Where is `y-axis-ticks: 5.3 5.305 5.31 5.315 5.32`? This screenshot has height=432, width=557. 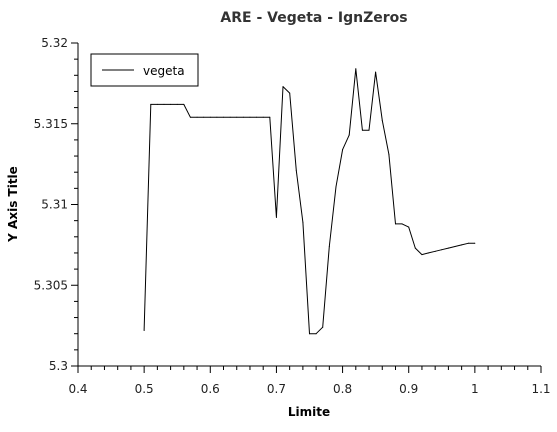
y-axis-ticks: 5.3 5.305 5.31 5.315 5.32 is located at coordinates (56, 204).